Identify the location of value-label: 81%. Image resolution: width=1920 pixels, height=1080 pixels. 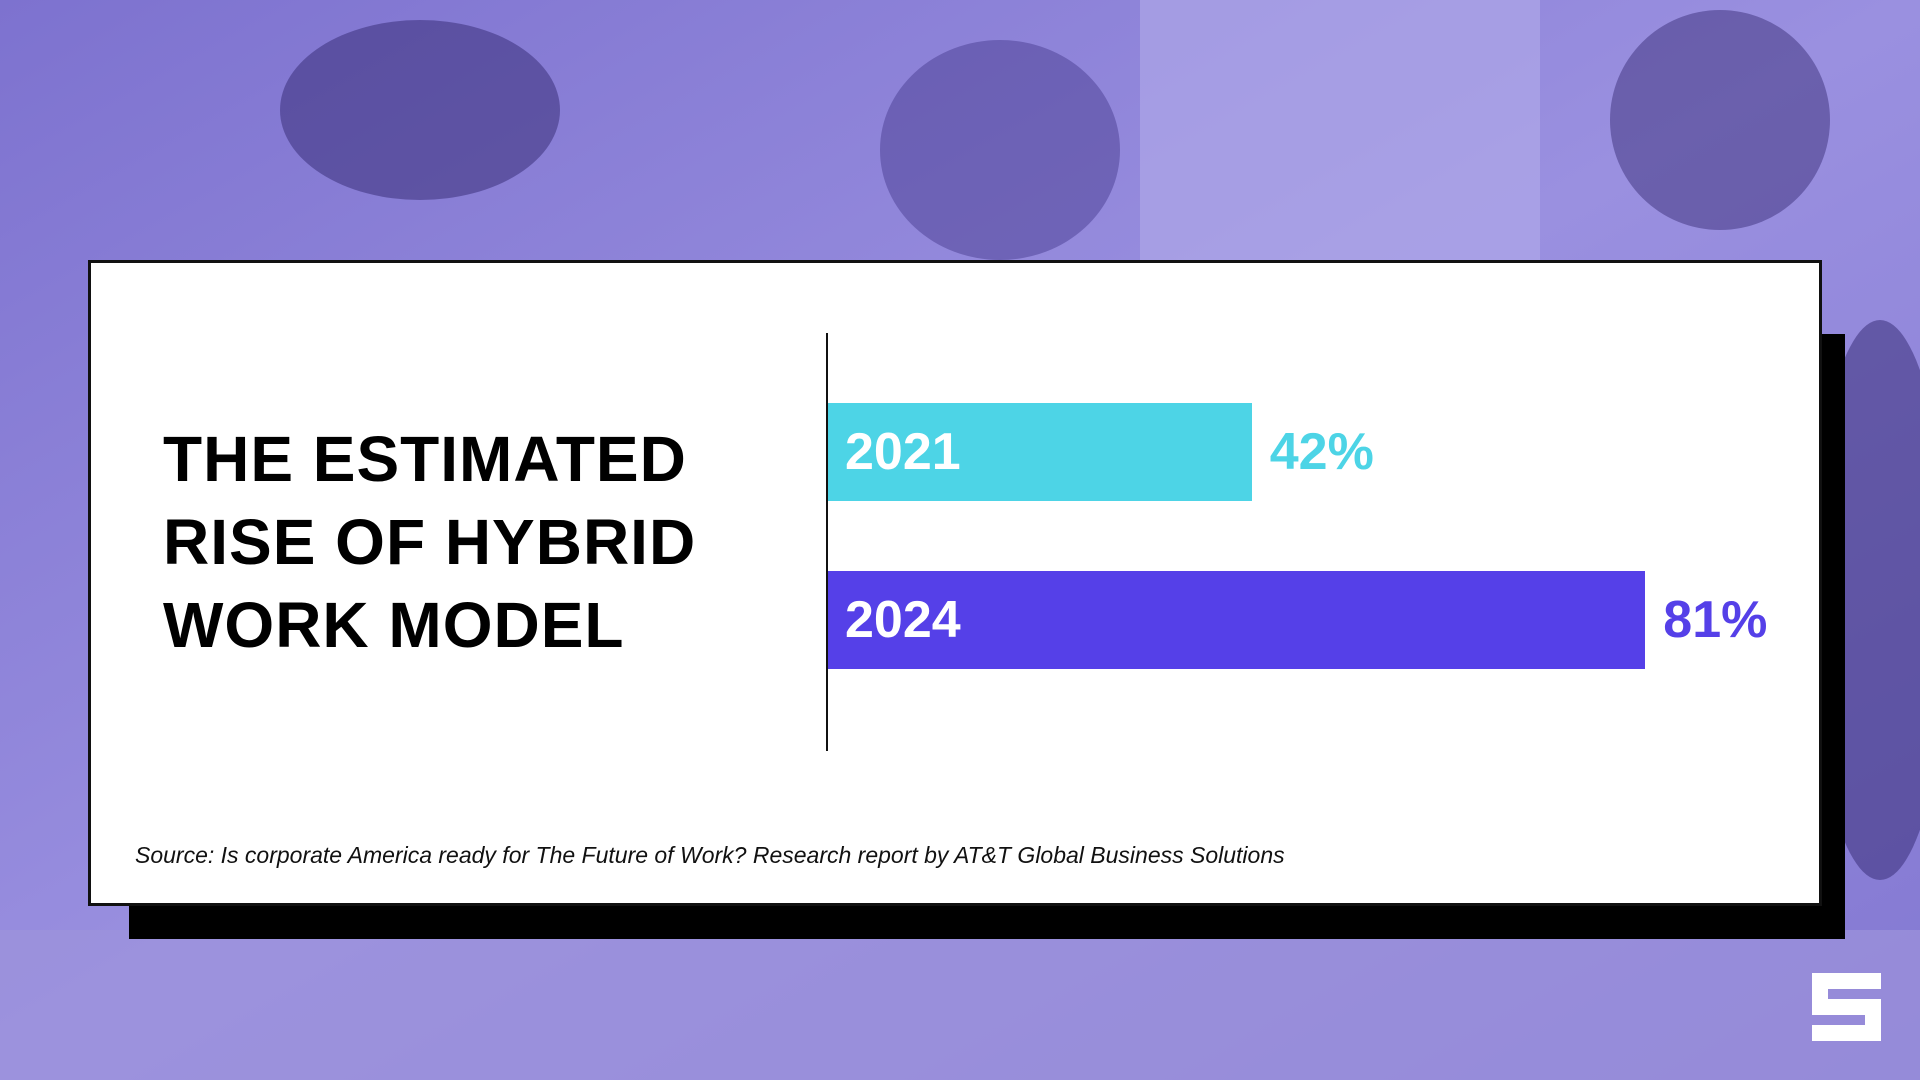
(1715, 620).